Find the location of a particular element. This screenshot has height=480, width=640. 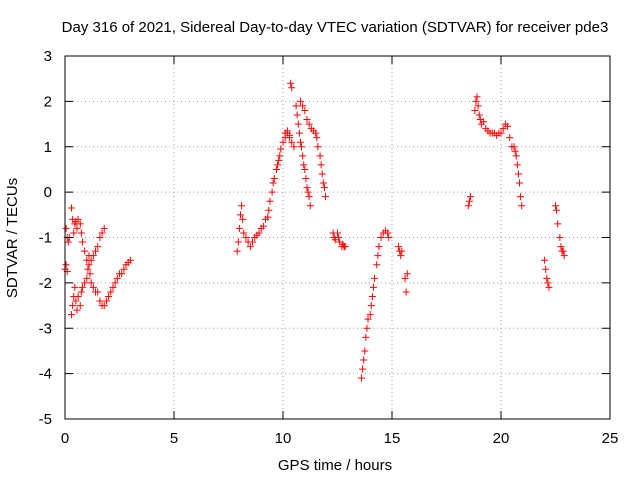

y-tick-label: -3 is located at coordinates (45, 328).